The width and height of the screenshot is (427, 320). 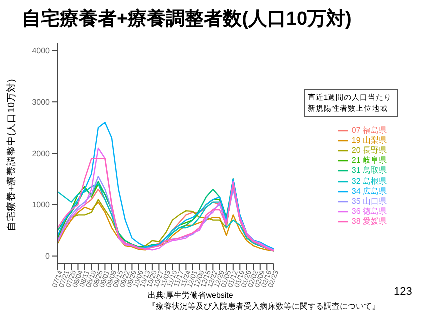 I want to click on line-series, so click(x=165, y=227).